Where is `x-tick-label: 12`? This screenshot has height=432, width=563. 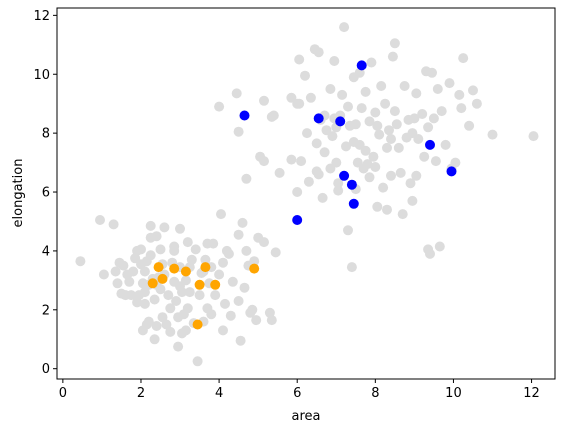
x-tick-label: 12 is located at coordinates (531, 393).